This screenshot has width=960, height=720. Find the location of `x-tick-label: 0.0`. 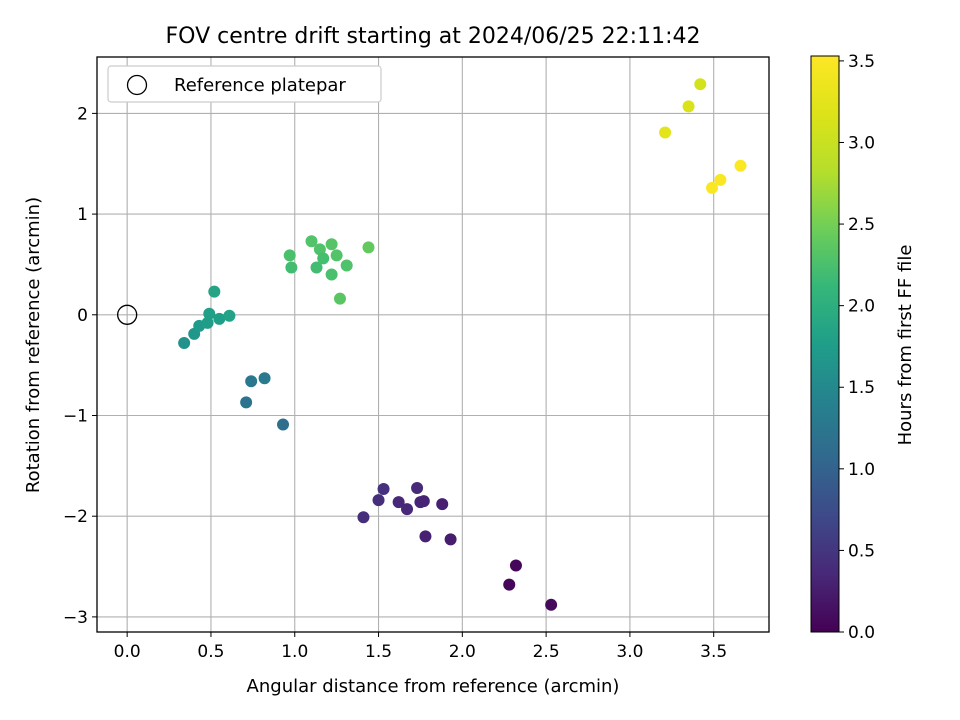

x-tick-label: 0.0 is located at coordinates (127, 652).